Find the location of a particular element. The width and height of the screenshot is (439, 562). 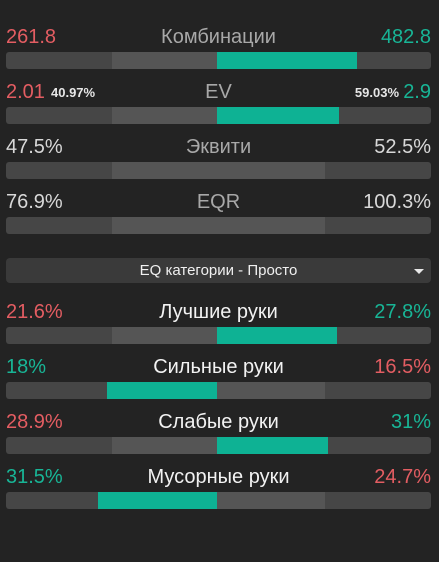

right-value: 27.8% is located at coordinates (402, 312).